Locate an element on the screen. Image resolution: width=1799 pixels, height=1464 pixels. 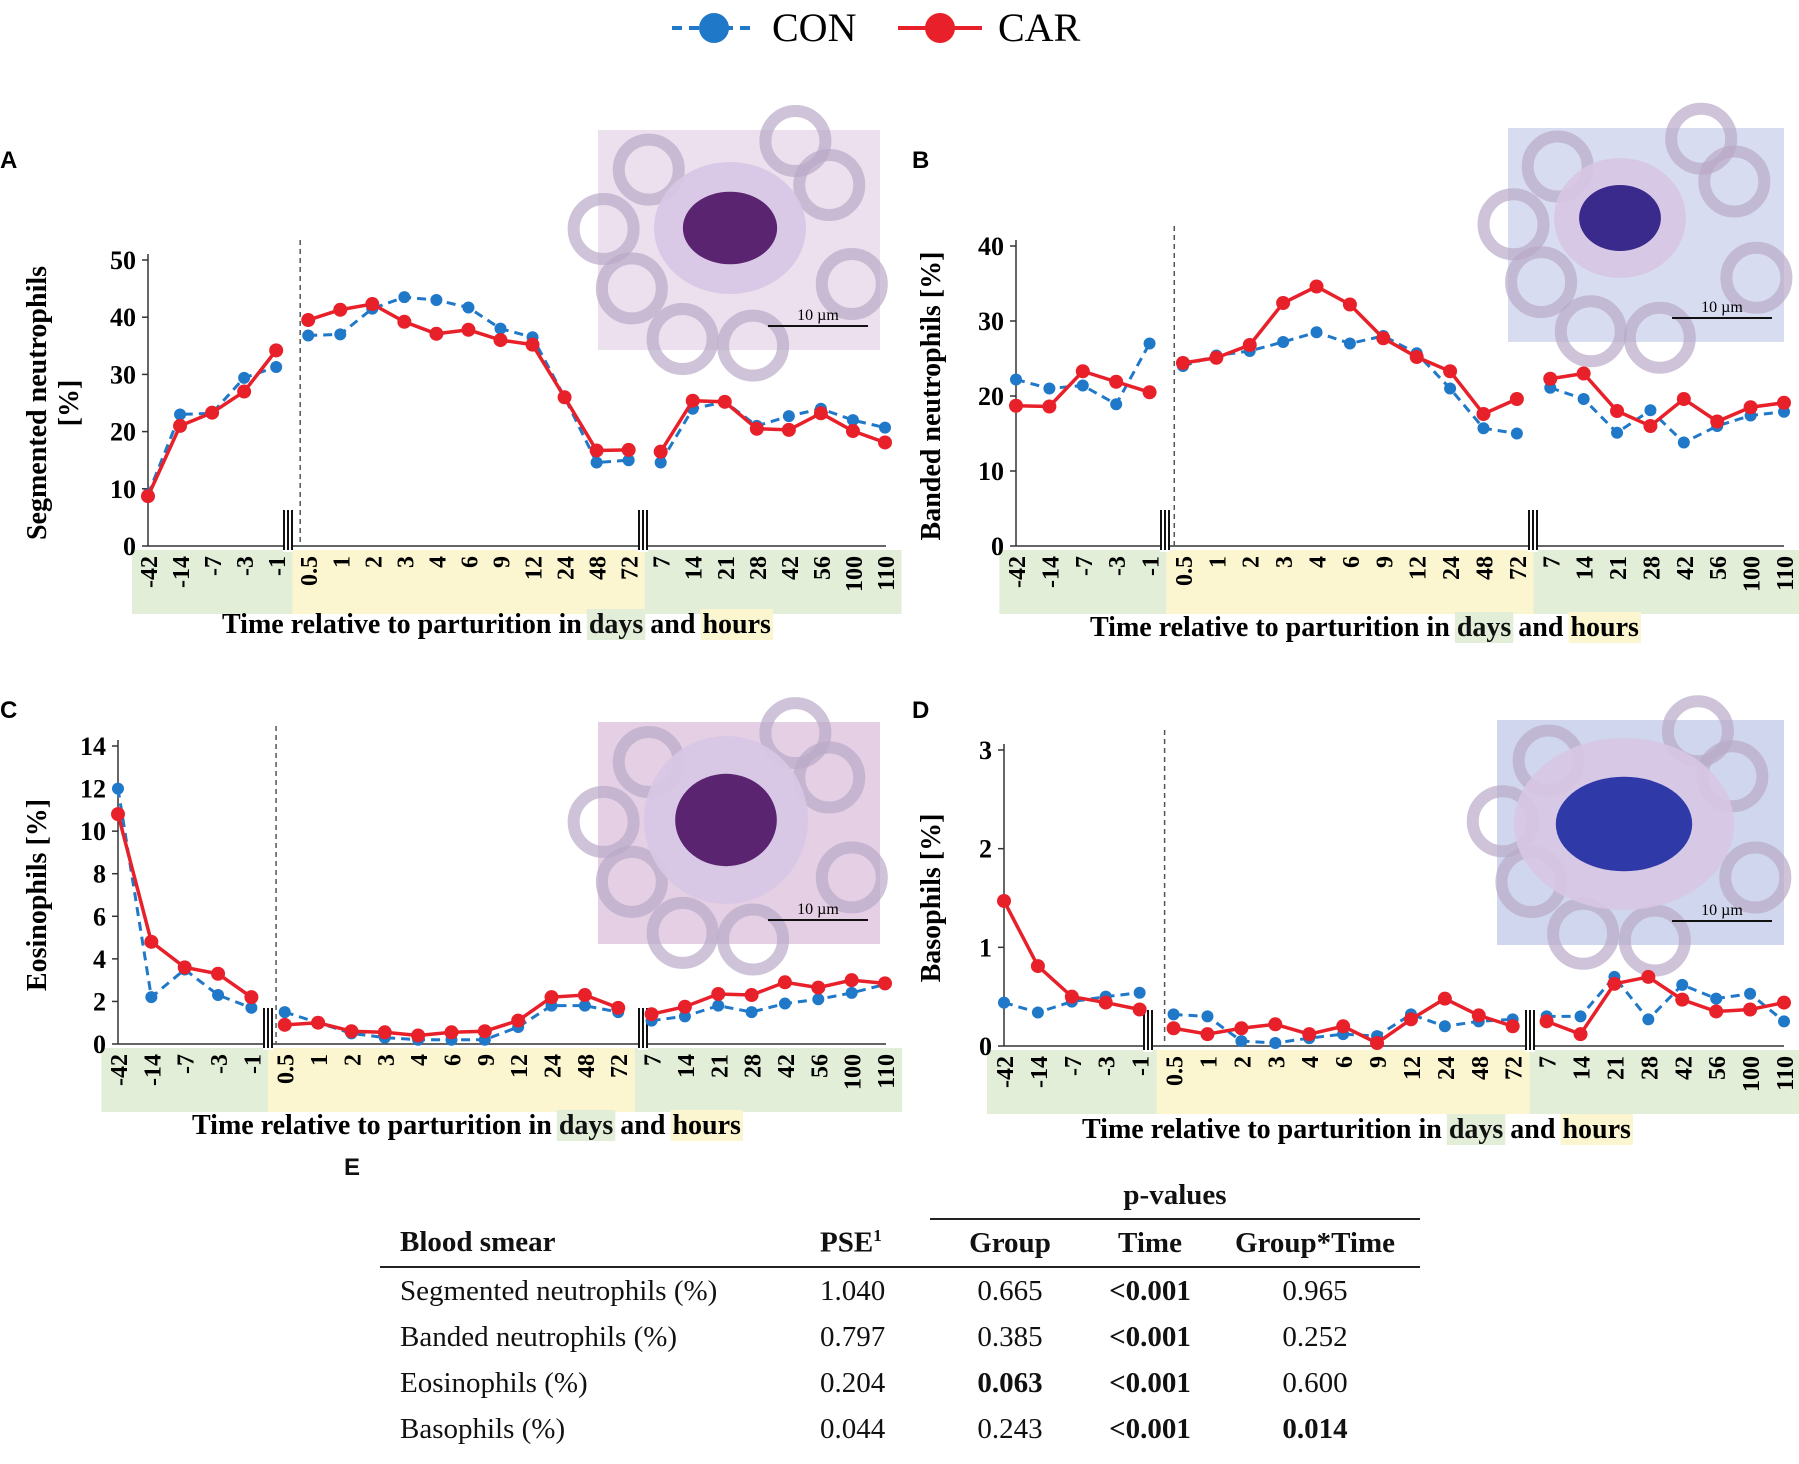
legend-car-marker is located at coordinates (940, 28).